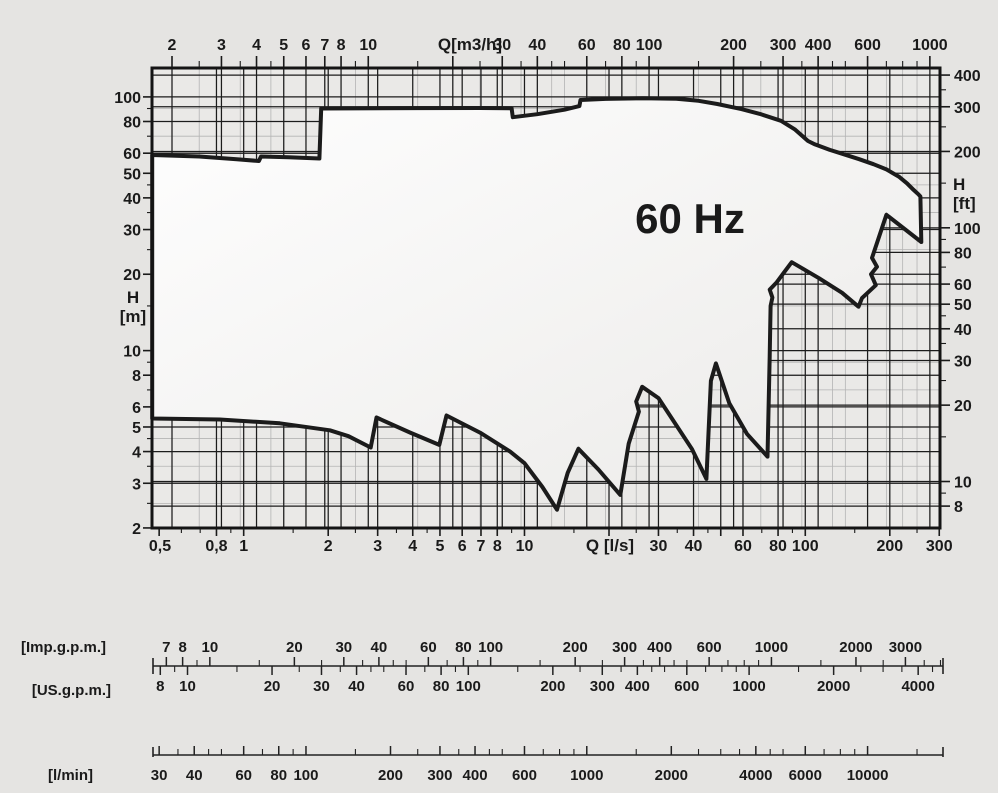 Image resolution: width=998 pixels, height=793 pixels. What do you see at coordinates (868, 775) in the screenshot?
I see `tick-label: 10000` at bounding box center [868, 775].